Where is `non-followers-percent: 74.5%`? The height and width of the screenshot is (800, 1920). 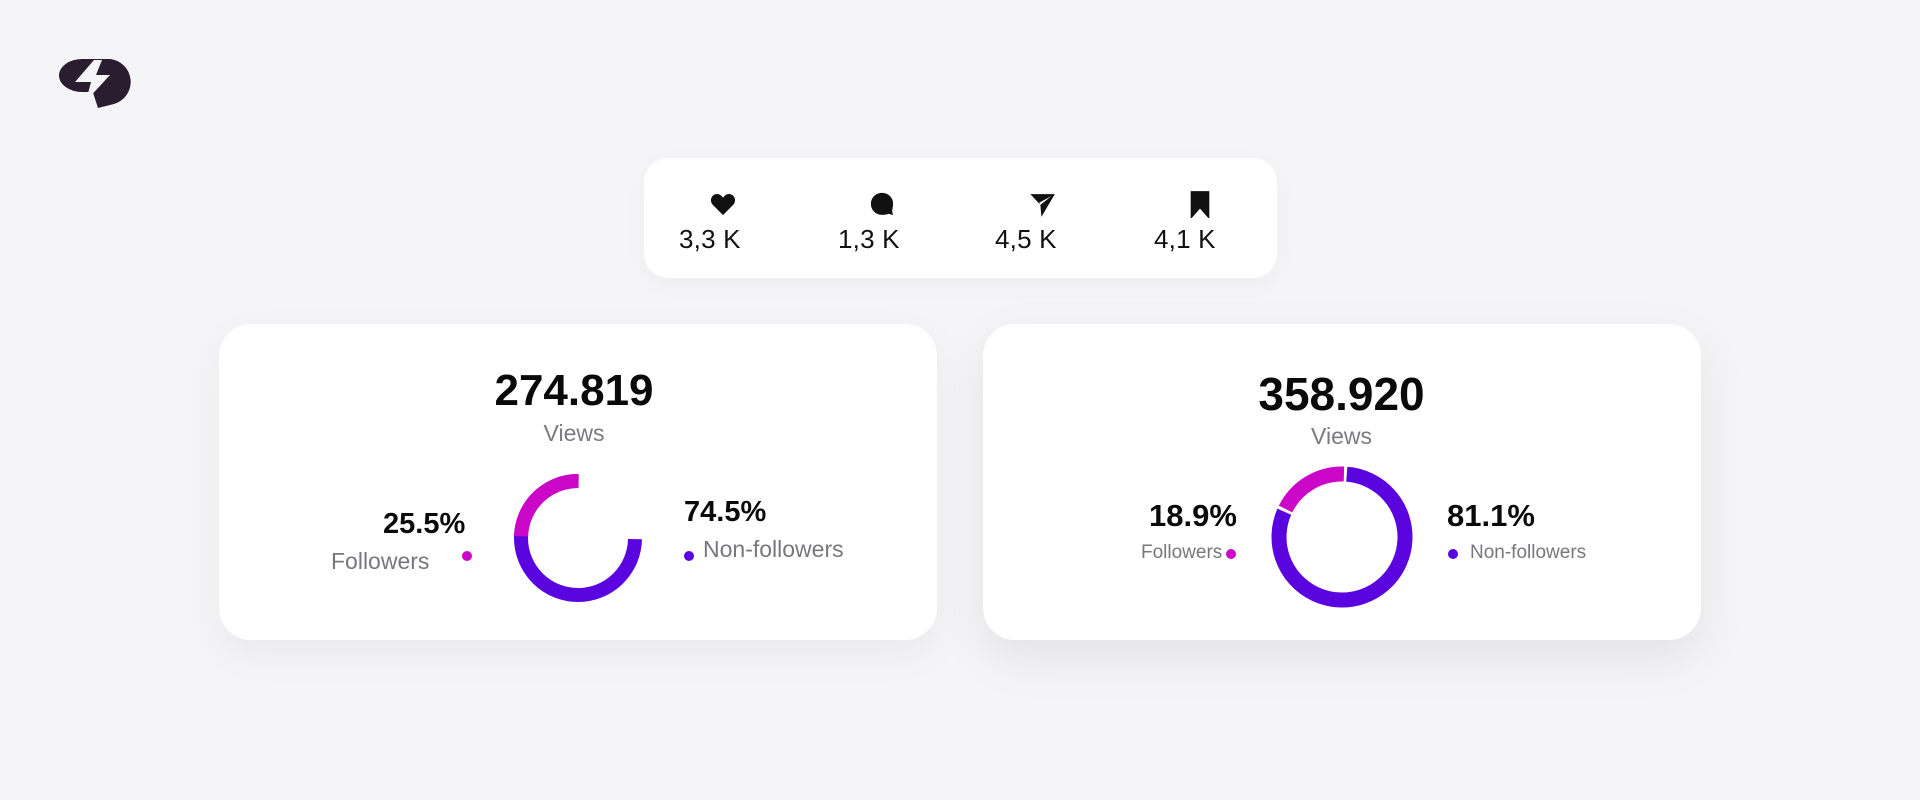 non-followers-percent: 74.5% is located at coordinates (725, 512).